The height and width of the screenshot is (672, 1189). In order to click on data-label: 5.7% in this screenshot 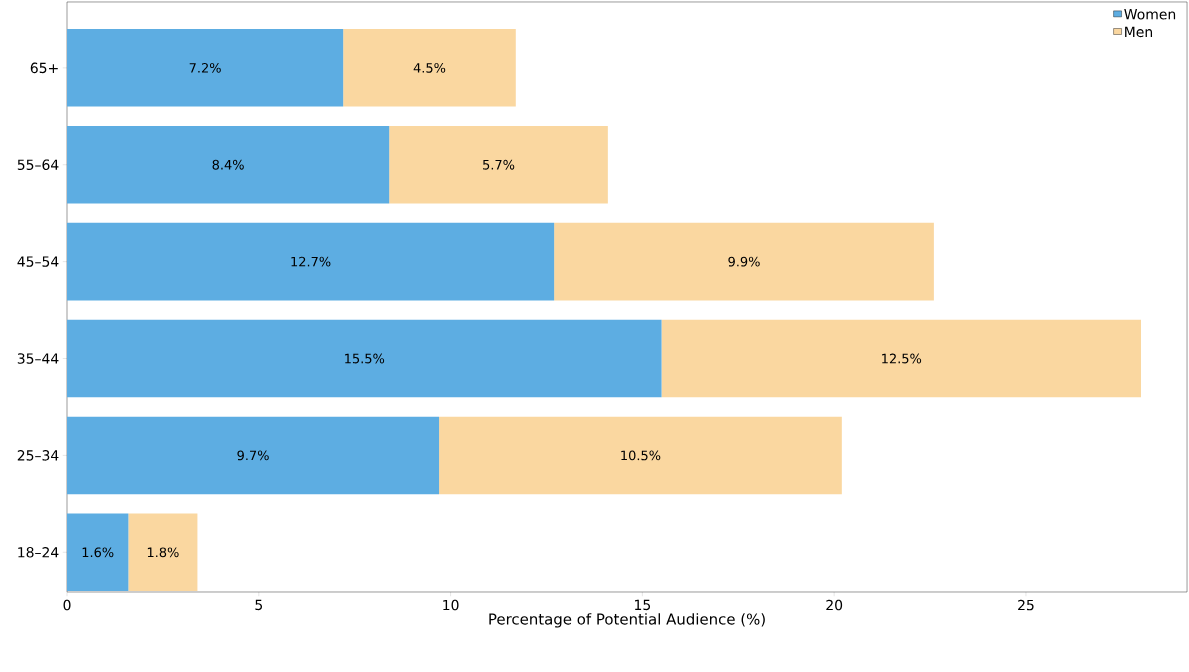, I will do `click(499, 164)`.